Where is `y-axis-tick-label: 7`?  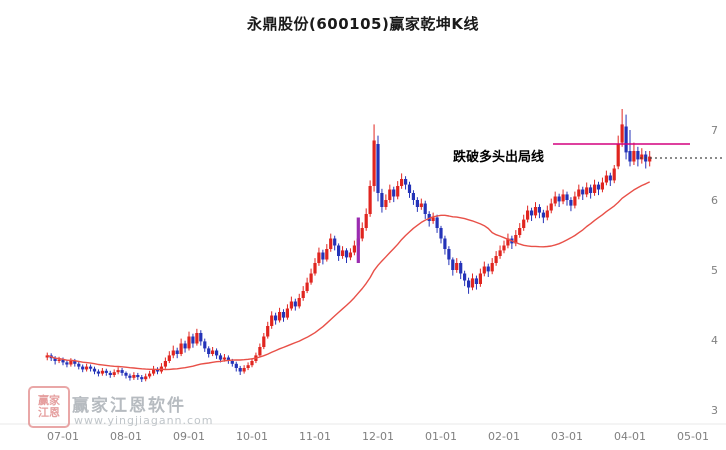 y-axis-tick-label: 7 is located at coordinates (714, 130).